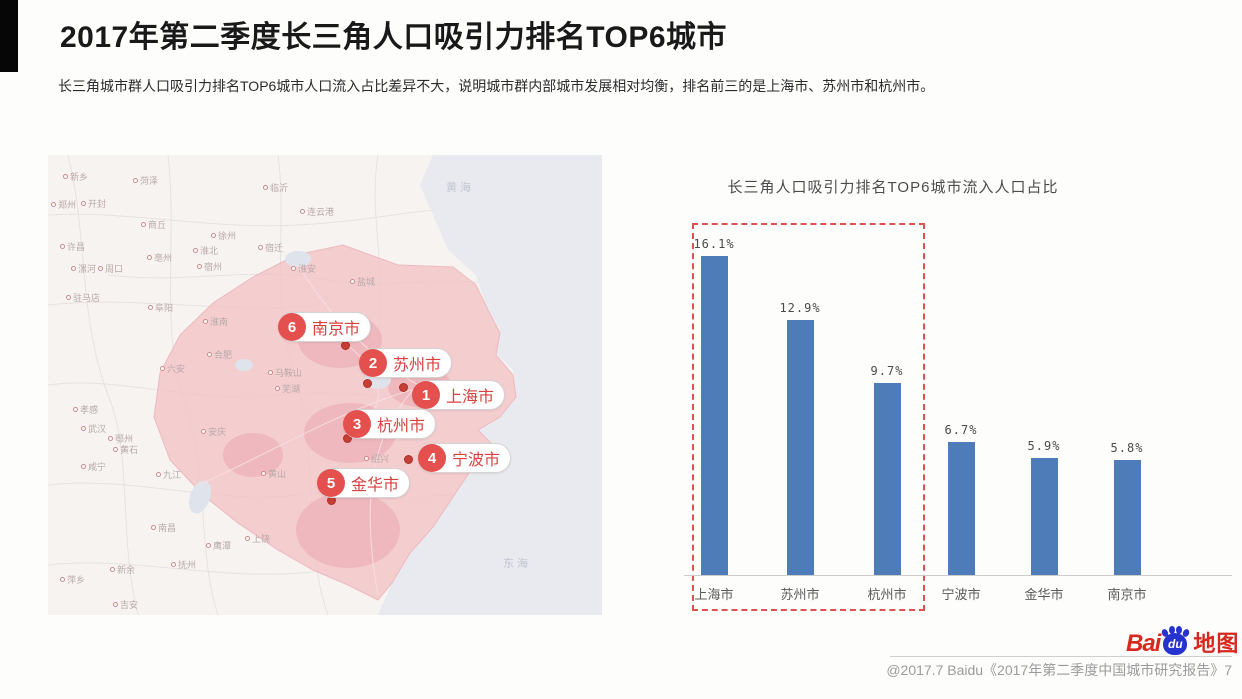  What do you see at coordinates (517, 564) in the screenshot?
I see `sea-label: 东海` at bounding box center [517, 564].